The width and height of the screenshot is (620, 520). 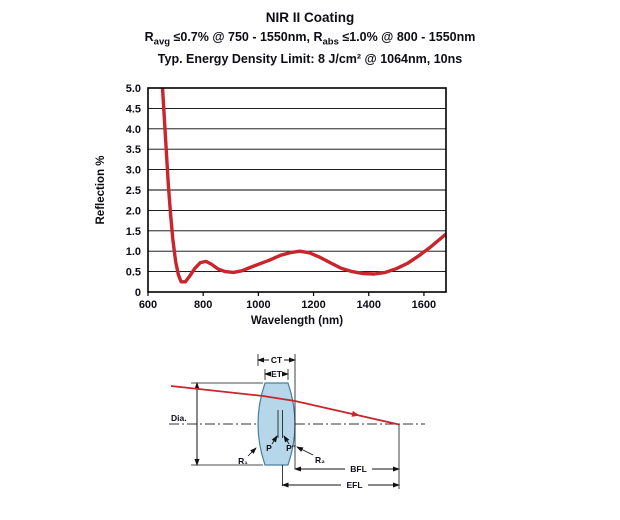 I want to click on x-tick-label: 1400, so click(x=368, y=305).